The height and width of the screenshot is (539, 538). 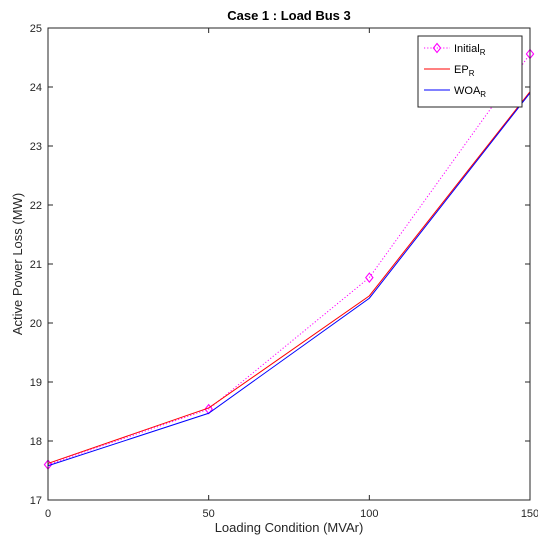 What do you see at coordinates (289, 15) in the screenshot?
I see `chart-title: Case 1 : Load Bus 3` at bounding box center [289, 15].